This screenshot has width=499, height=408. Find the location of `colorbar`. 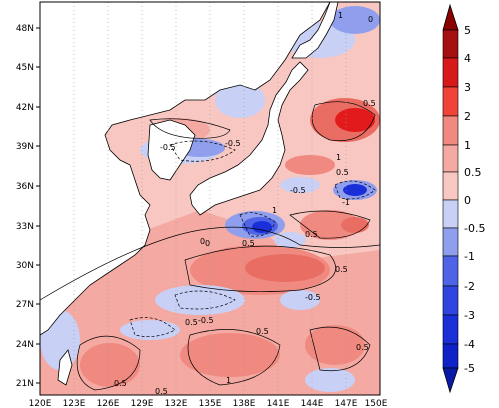

colorbar is located at coordinates (450, 198).